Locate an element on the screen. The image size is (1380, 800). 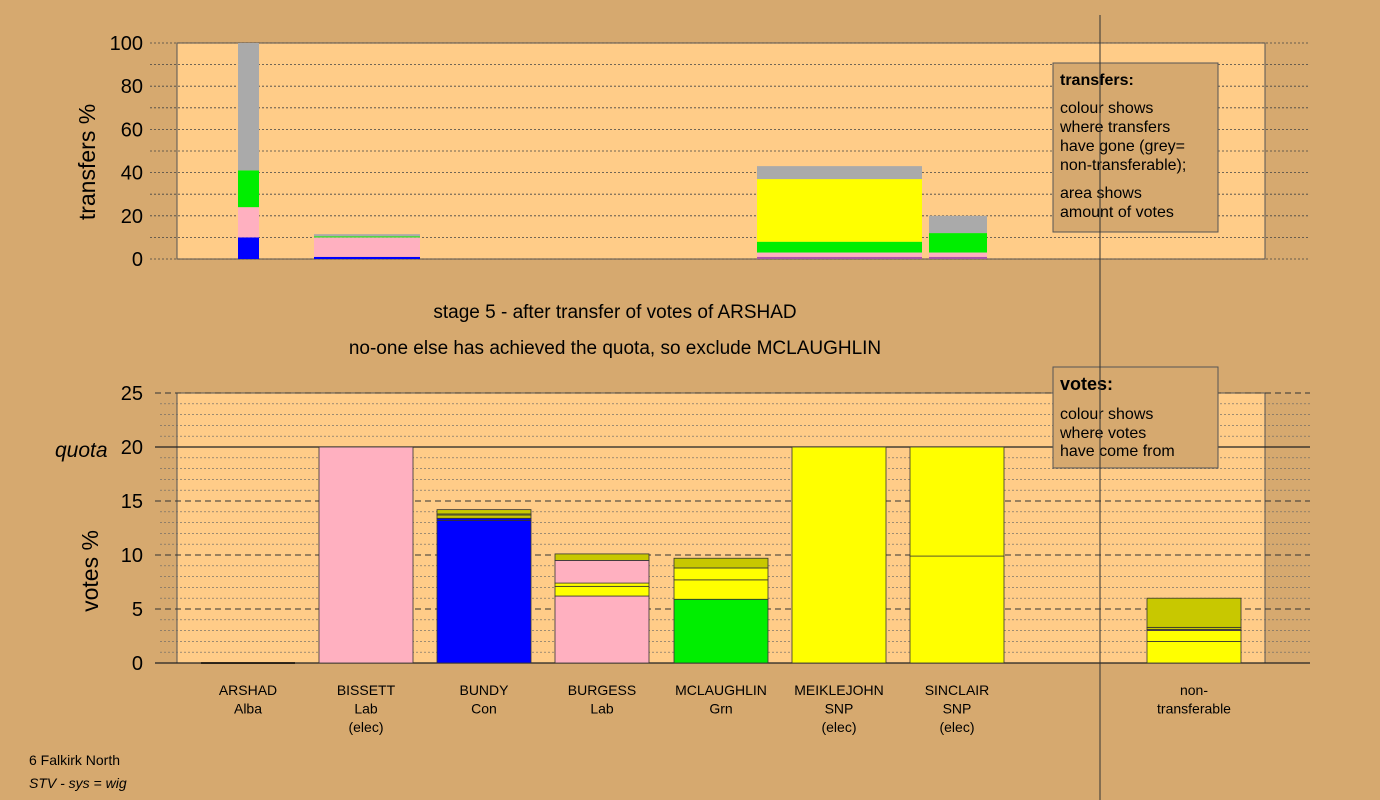
votes-y-tick-label: 25 is located at coordinates (132, 394).